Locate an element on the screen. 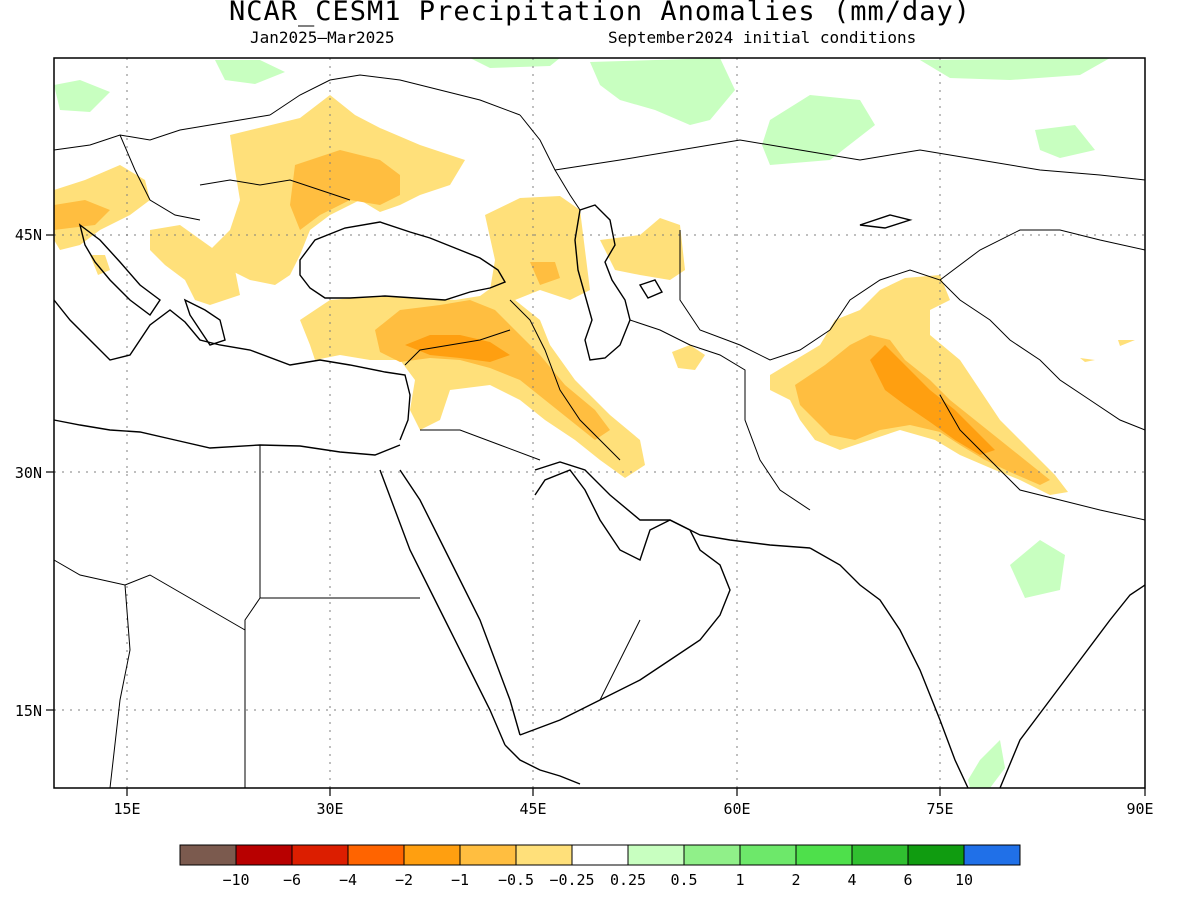  init-label: September2024 initial conditions is located at coordinates (762, 37).